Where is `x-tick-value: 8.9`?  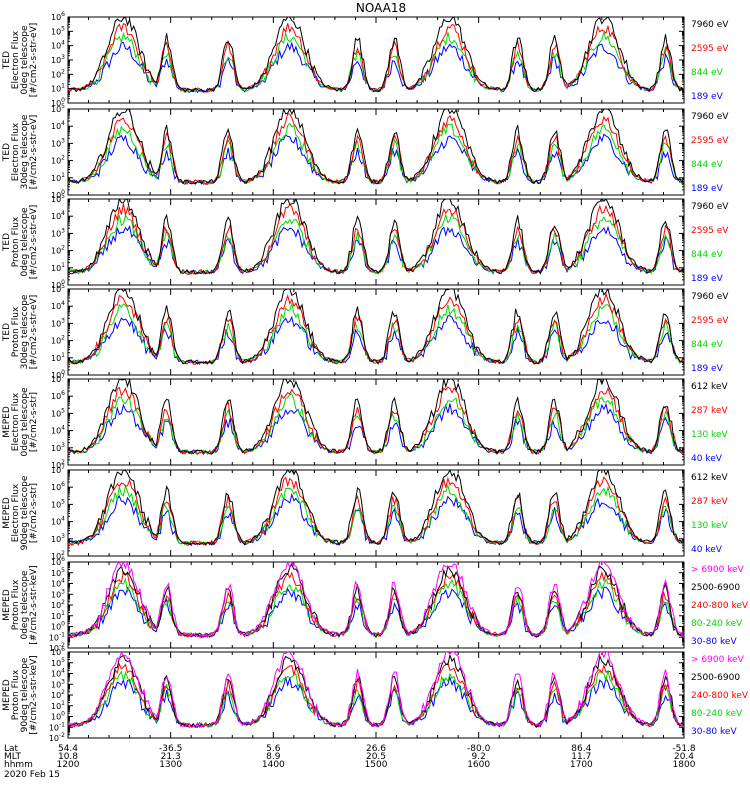 x-tick-value: 8.9 is located at coordinates (273, 757).